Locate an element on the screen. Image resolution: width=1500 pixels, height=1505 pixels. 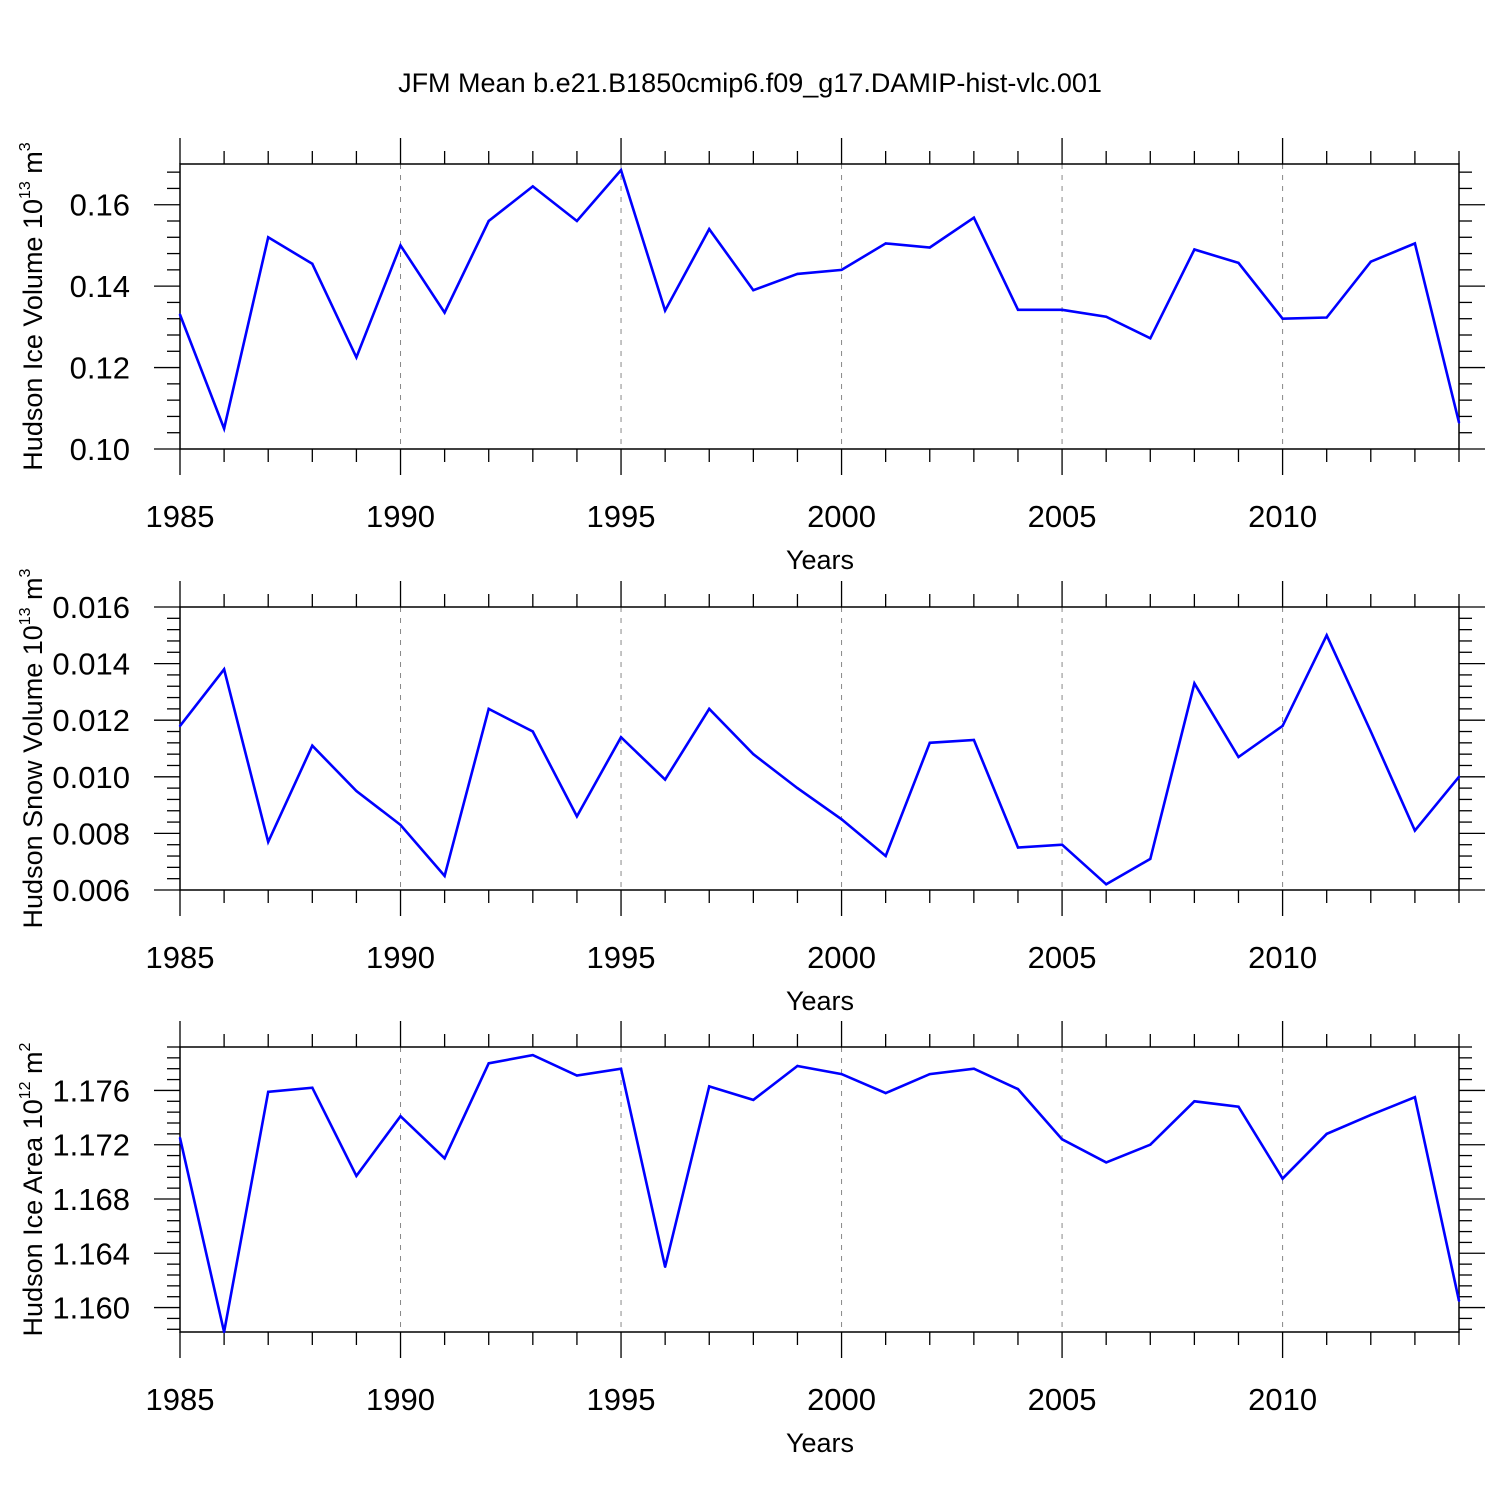
y-axis-title-superscript: 12 is located at coordinates (25, 1090).